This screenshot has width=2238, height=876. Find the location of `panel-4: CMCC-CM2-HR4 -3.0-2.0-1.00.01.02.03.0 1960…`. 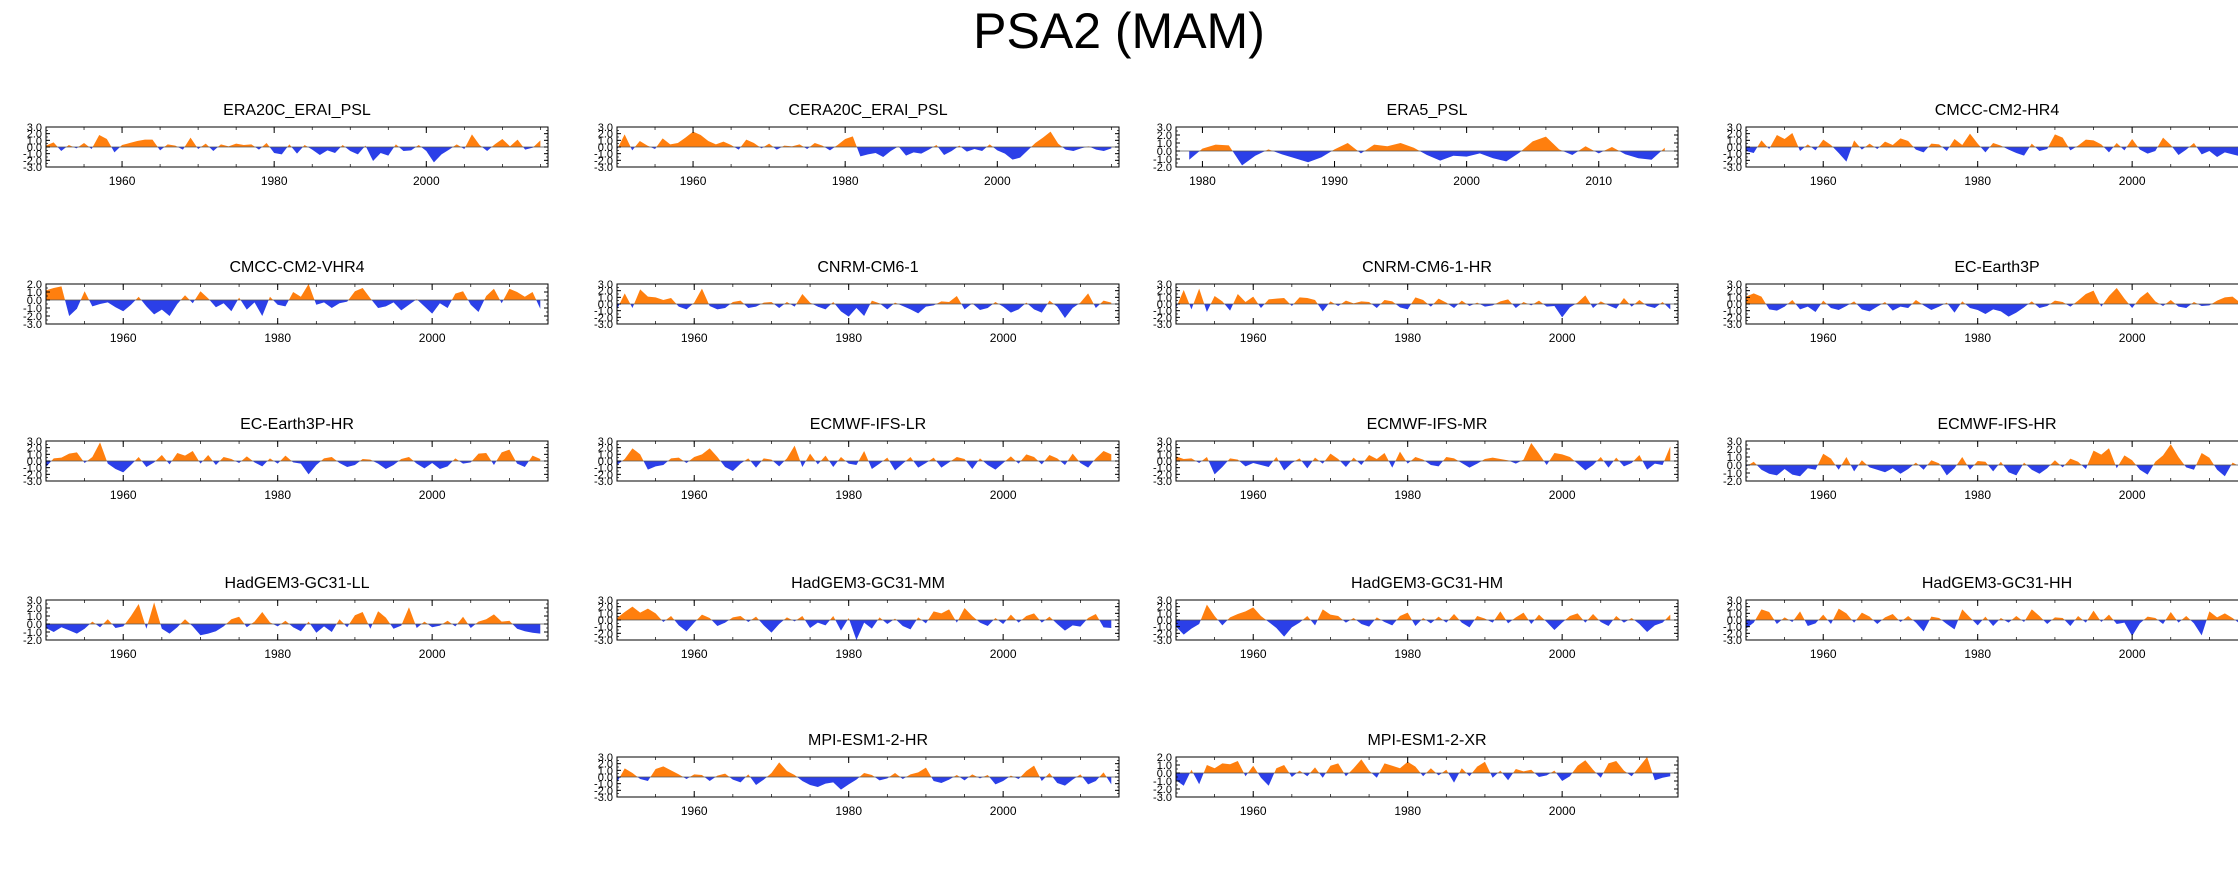

panel-4: CMCC-CM2-HR4 -3.0-2.0-1.00.01.02.03.0 1960… is located at coordinates (1980, 145).